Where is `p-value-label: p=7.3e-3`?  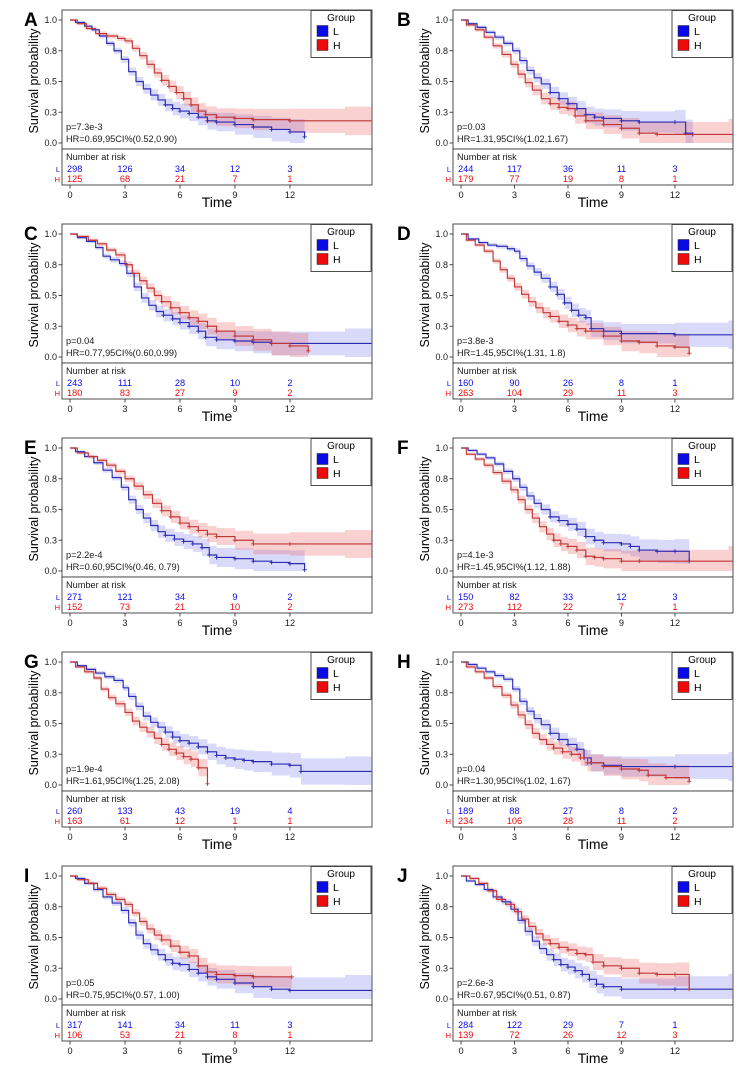
p-value-label: p=7.3e-3 is located at coordinates (84, 127).